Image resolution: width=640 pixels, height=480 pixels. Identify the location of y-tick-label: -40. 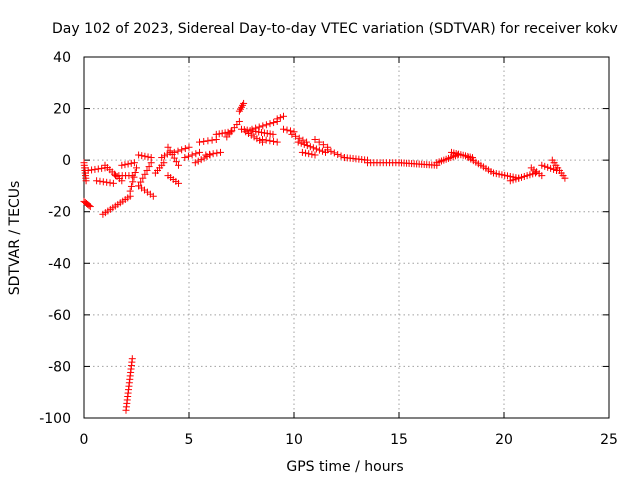
(59, 264).